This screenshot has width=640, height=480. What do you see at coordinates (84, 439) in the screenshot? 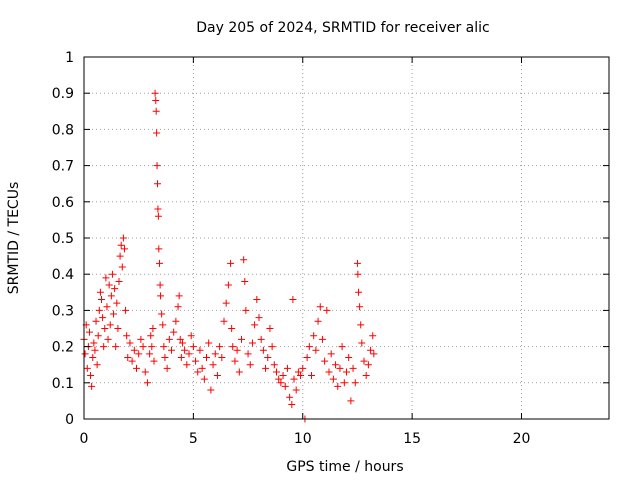
I see `x-tick-label: 0` at bounding box center [84, 439].